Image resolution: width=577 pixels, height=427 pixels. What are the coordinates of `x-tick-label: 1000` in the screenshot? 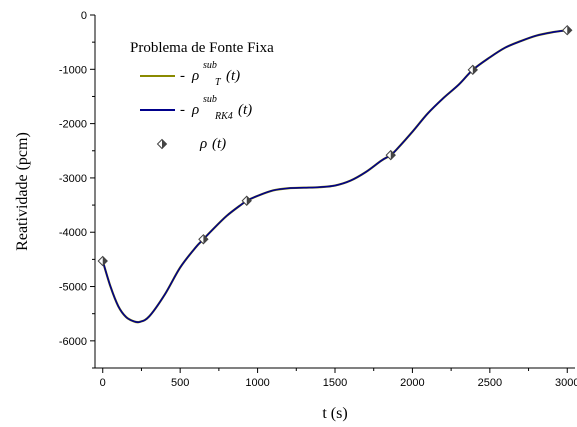 It's located at (257, 383).